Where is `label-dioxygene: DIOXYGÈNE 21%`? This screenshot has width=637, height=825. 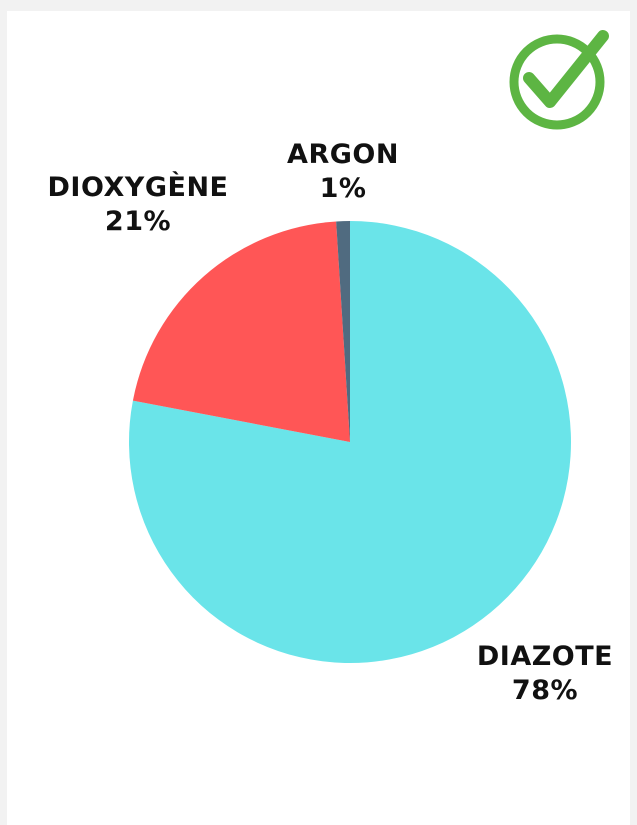 label-dioxygene: DIOXYGÈNE 21% is located at coordinates (138, 205).